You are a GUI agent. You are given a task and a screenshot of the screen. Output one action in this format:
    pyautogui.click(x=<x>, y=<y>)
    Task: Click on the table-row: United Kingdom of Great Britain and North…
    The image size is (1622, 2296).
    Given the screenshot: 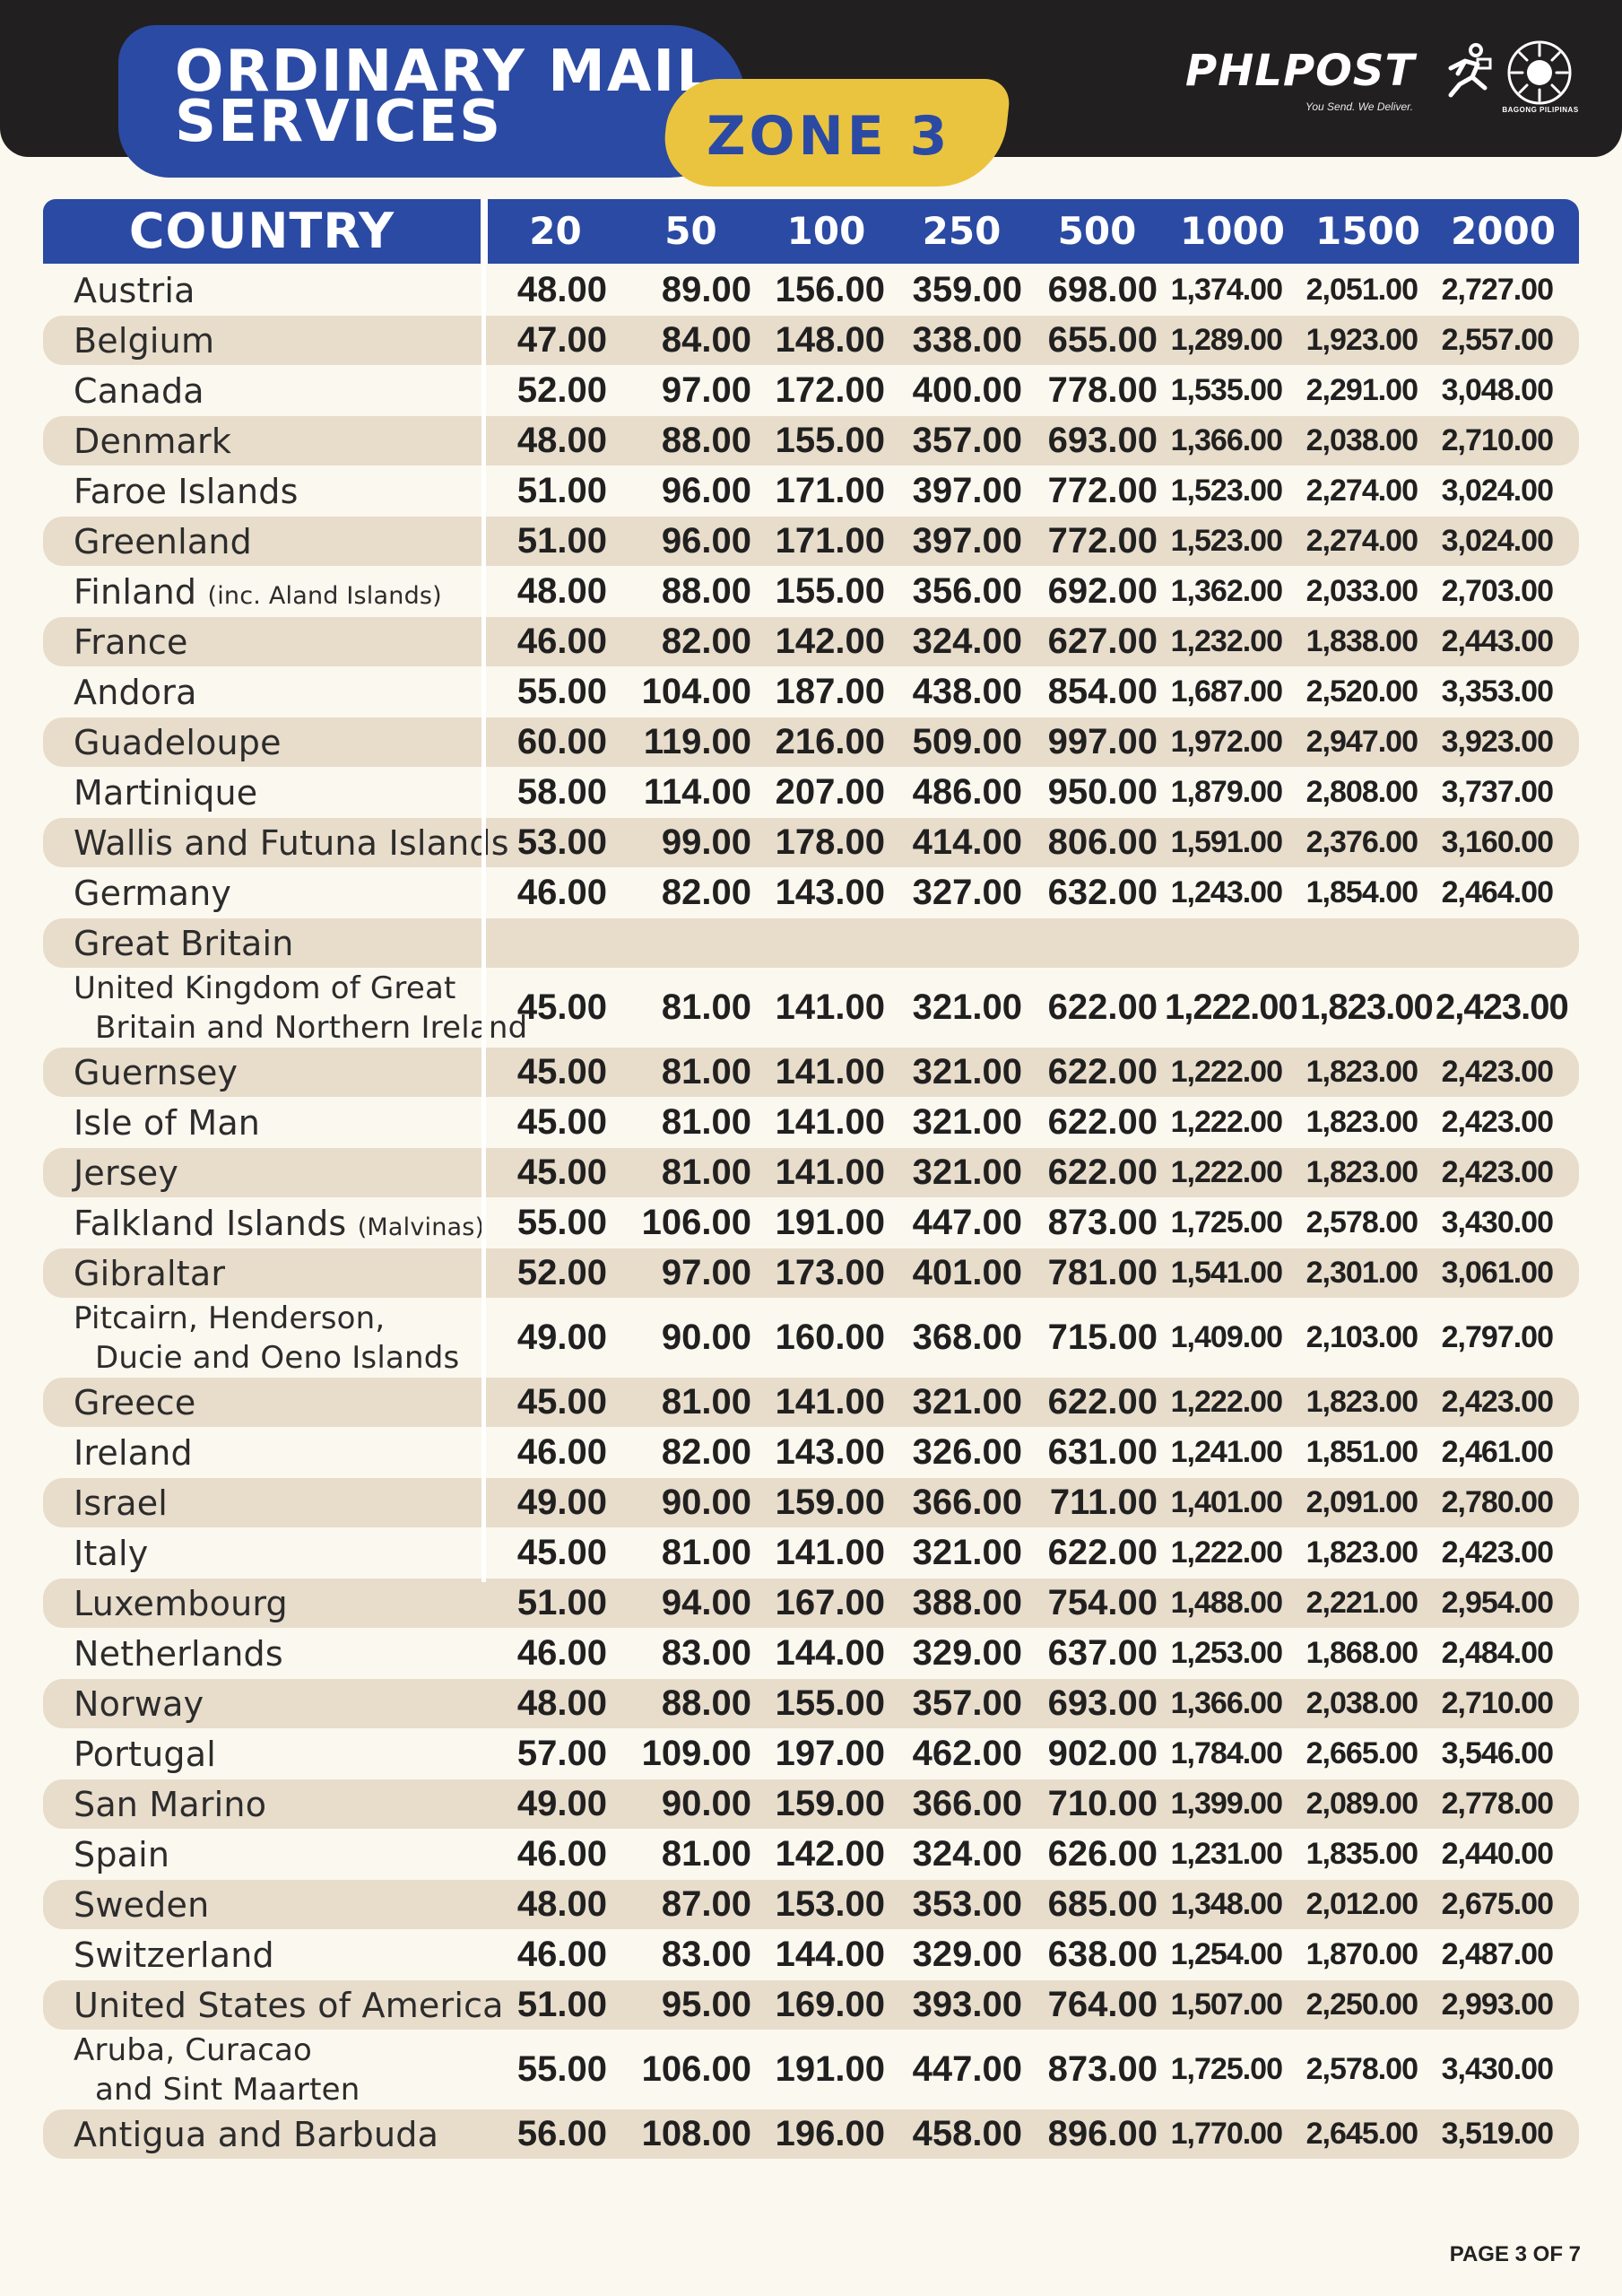 What is the action you would take?
    pyautogui.click(x=811, y=1008)
    